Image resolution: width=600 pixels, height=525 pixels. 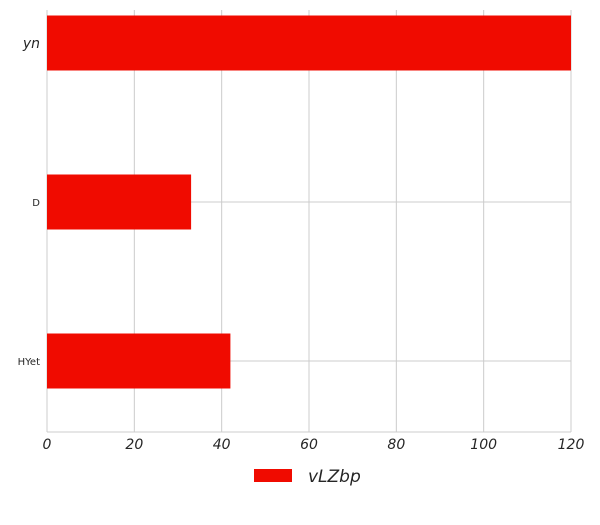 I want to click on y-tick-label: HYet, so click(x=29, y=362).